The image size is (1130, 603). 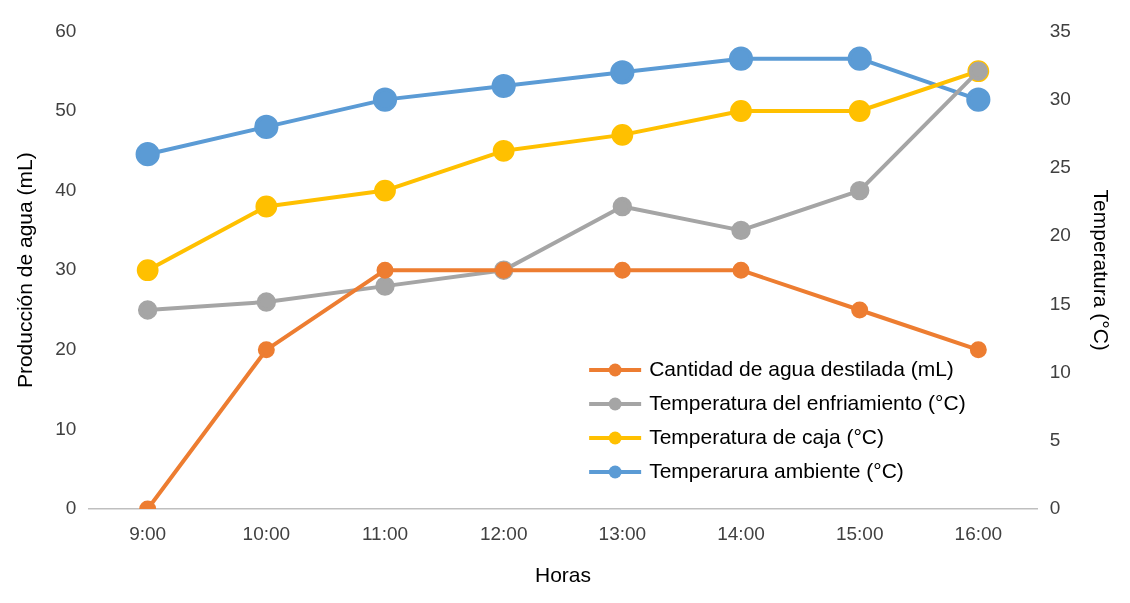 What do you see at coordinates (776, 470) in the screenshot?
I see `legend-label: Temperarura ambiente (°C)` at bounding box center [776, 470].